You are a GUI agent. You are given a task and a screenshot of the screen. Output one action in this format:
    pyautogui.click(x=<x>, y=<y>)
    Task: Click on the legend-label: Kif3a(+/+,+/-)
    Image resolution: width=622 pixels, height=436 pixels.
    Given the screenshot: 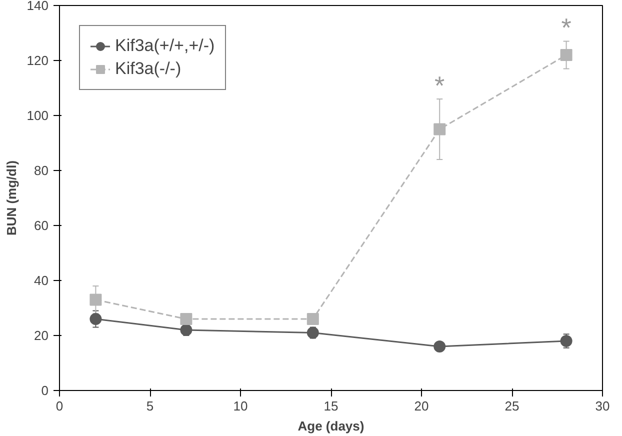 What is the action you would take?
    pyautogui.click(x=165, y=46)
    